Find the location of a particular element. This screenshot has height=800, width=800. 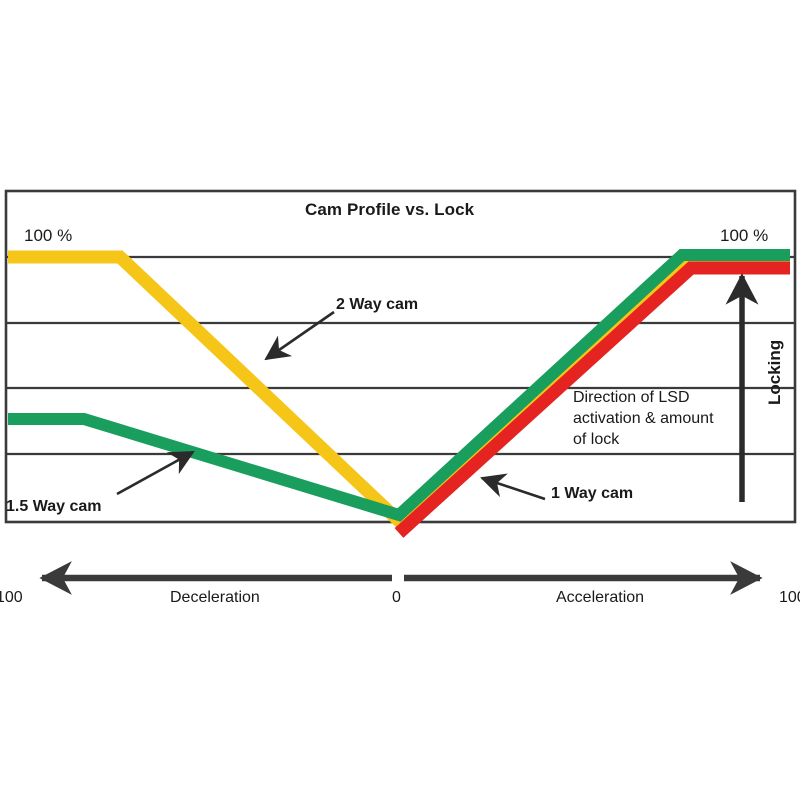

axis-label-acceleration: Acceleration is located at coordinates (600, 597).